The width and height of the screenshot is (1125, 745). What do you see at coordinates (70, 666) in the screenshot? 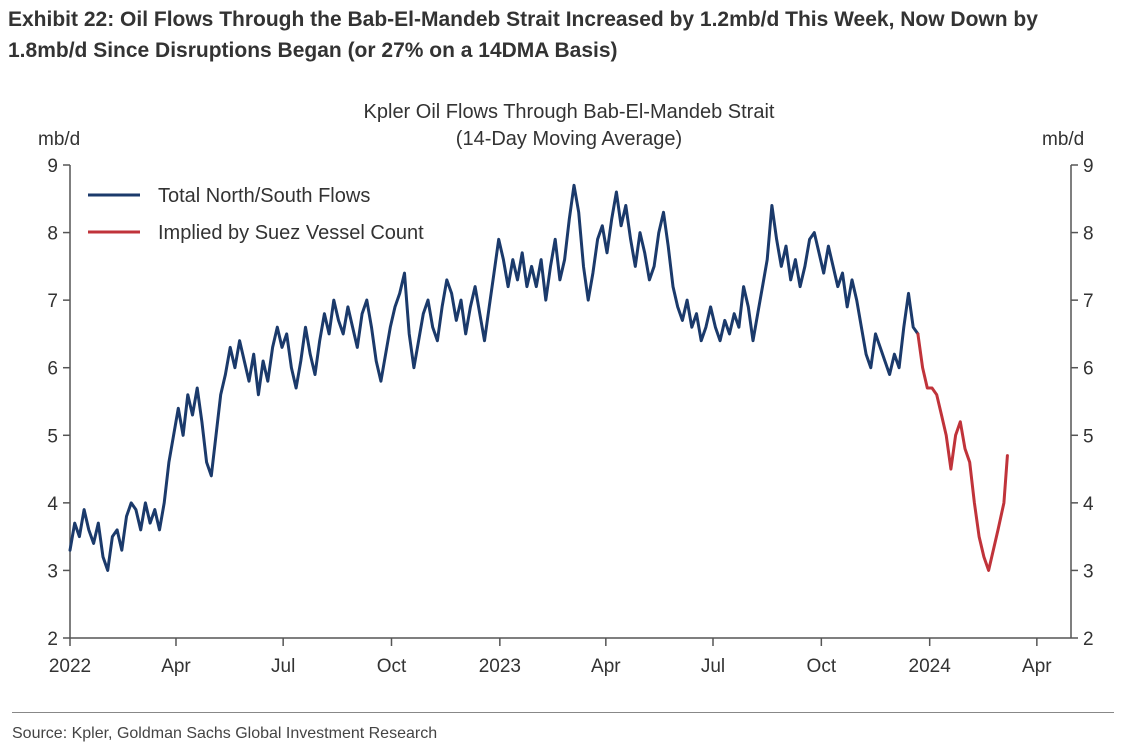
I see `x-tick-label: 2022` at bounding box center [70, 666].